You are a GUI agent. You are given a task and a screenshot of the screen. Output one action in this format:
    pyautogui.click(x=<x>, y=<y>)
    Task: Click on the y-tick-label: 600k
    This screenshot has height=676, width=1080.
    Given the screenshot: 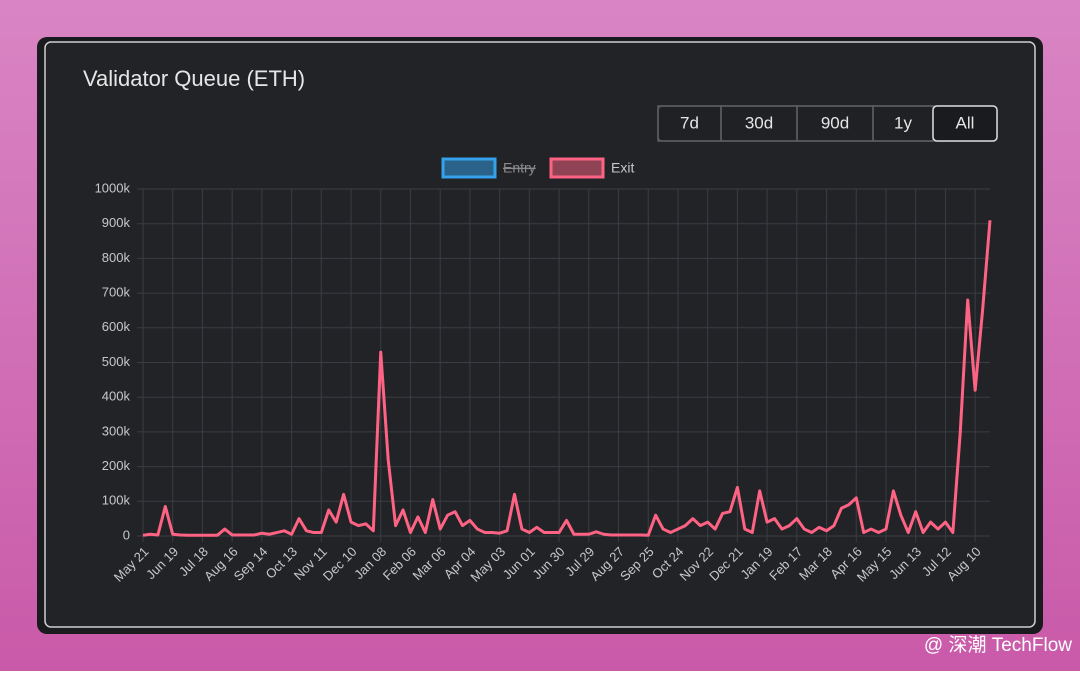 What is the action you would take?
    pyautogui.click(x=116, y=326)
    